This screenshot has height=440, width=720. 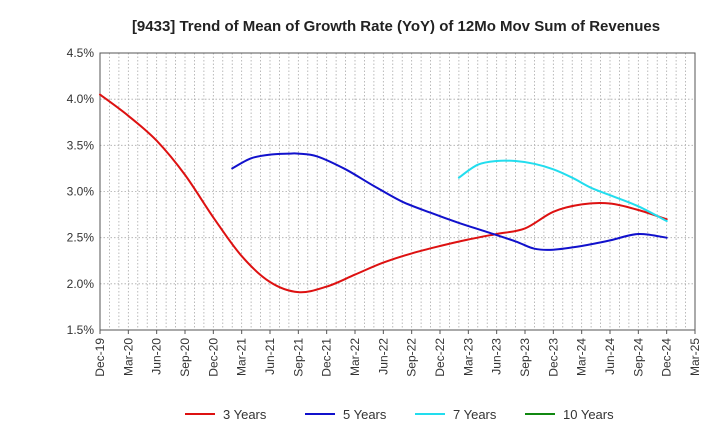 What do you see at coordinates (128, 357) in the screenshot?
I see `x-tick-label: Mar-20` at bounding box center [128, 357].